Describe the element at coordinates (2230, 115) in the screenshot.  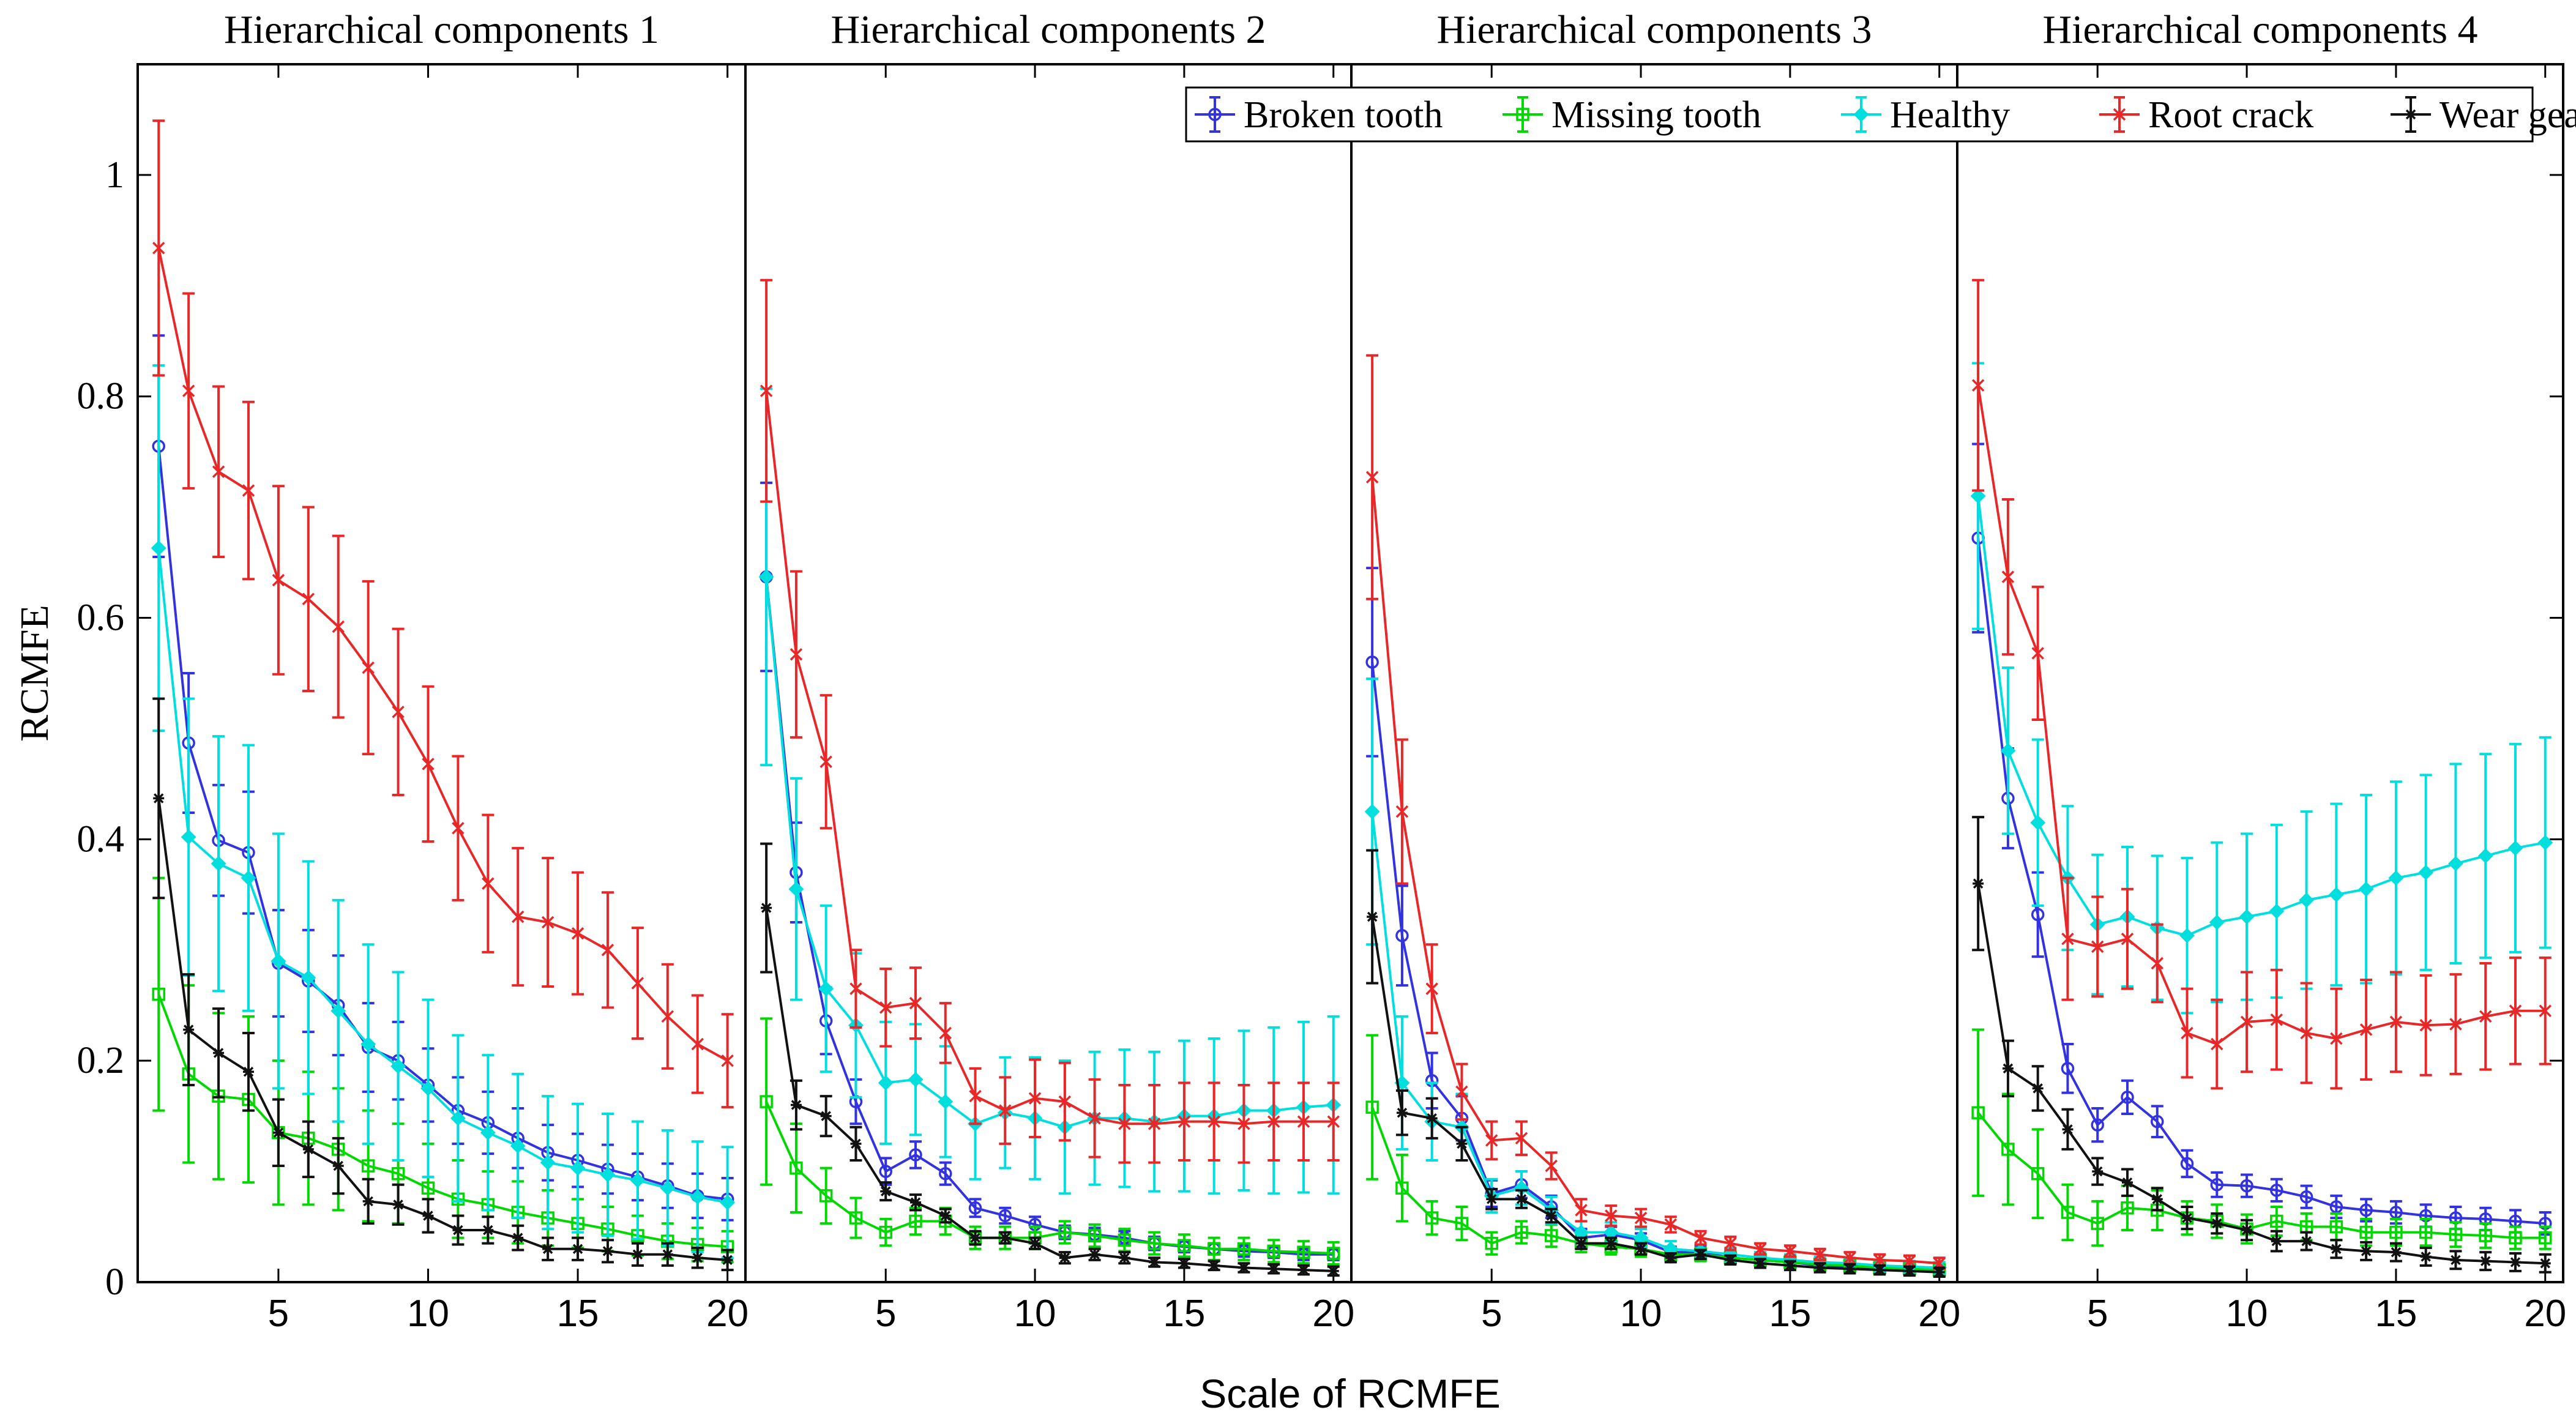
I see `legend-label: Root crack` at that location.